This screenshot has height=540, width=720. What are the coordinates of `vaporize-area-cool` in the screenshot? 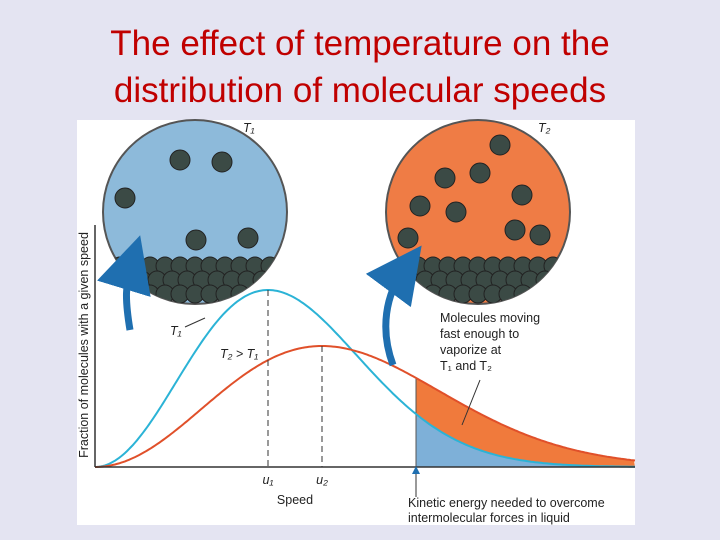 It's located at (525, 440).